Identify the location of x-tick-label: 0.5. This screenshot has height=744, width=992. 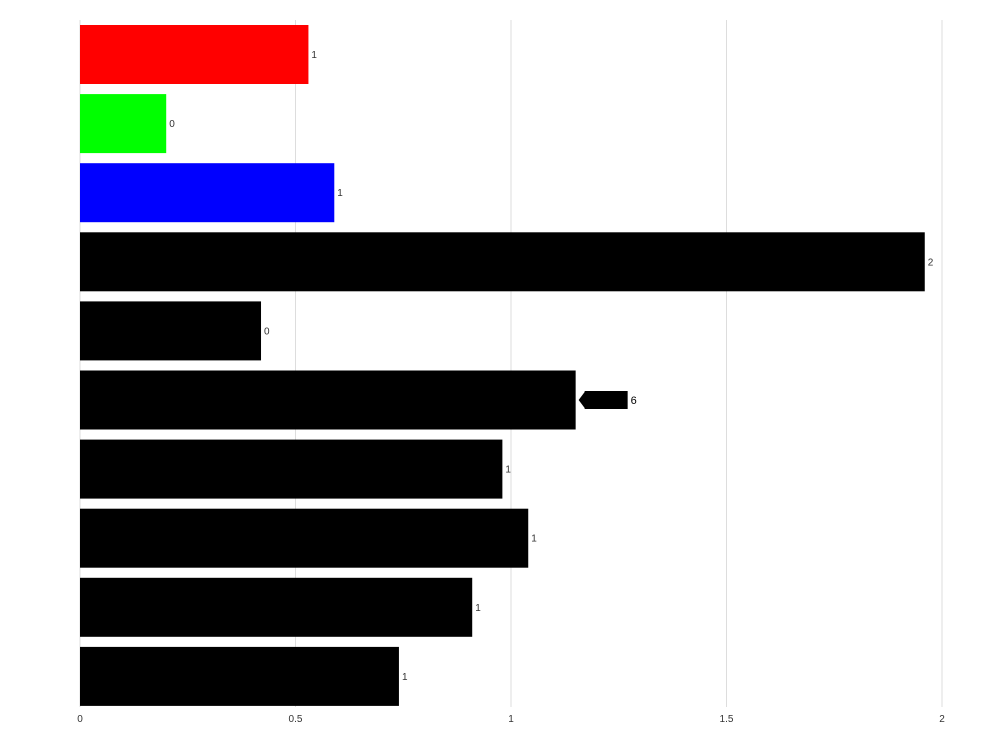
(296, 719).